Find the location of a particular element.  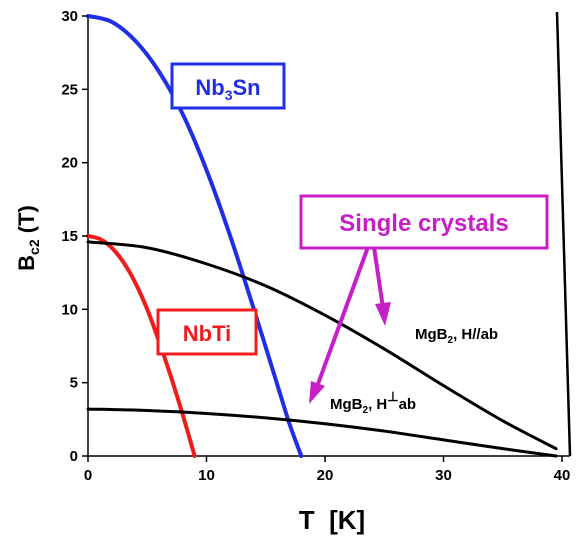

x-tick-label: 30 is located at coordinates (443, 475).